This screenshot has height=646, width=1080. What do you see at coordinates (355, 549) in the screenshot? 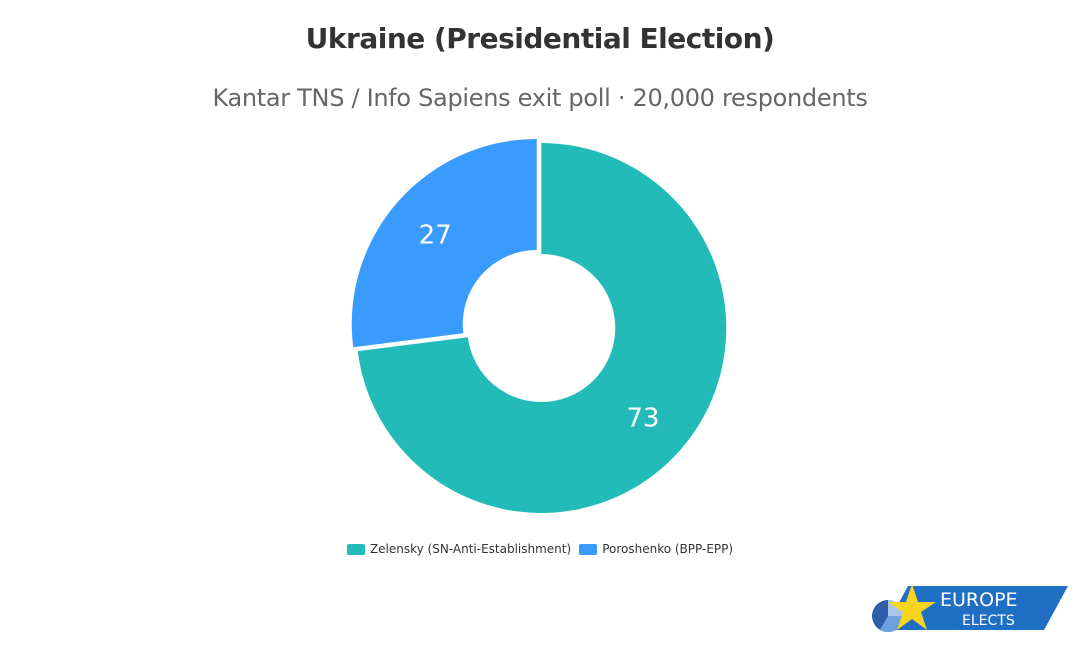
I see `legend-swatch-zelensky` at bounding box center [355, 549].